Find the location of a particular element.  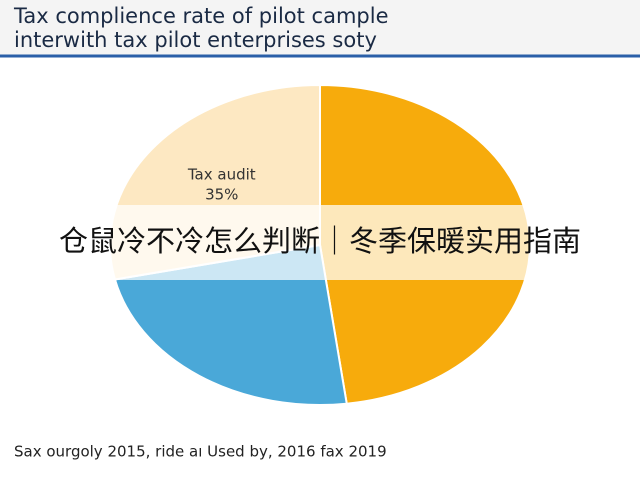

slice-value: 35% is located at coordinates (221, 194).